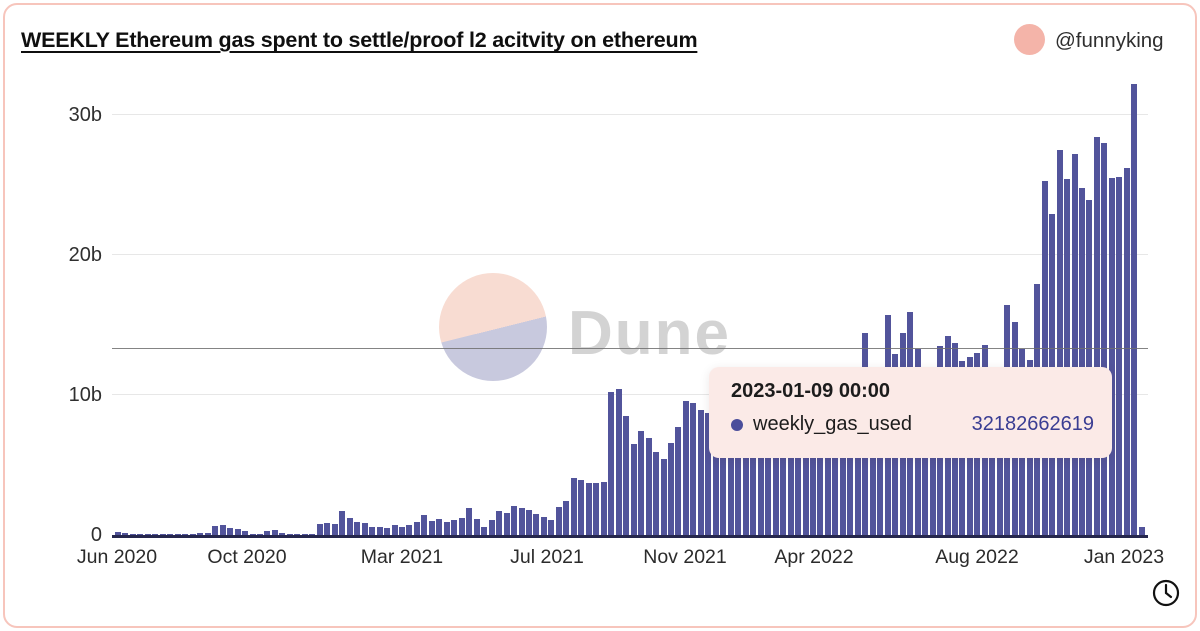 The height and width of the screenshot is (631, 1200). What do you see at coordinates (1166, 593) in the screenshot?
I see `clock-icon` at bounding box center [1166, 593].